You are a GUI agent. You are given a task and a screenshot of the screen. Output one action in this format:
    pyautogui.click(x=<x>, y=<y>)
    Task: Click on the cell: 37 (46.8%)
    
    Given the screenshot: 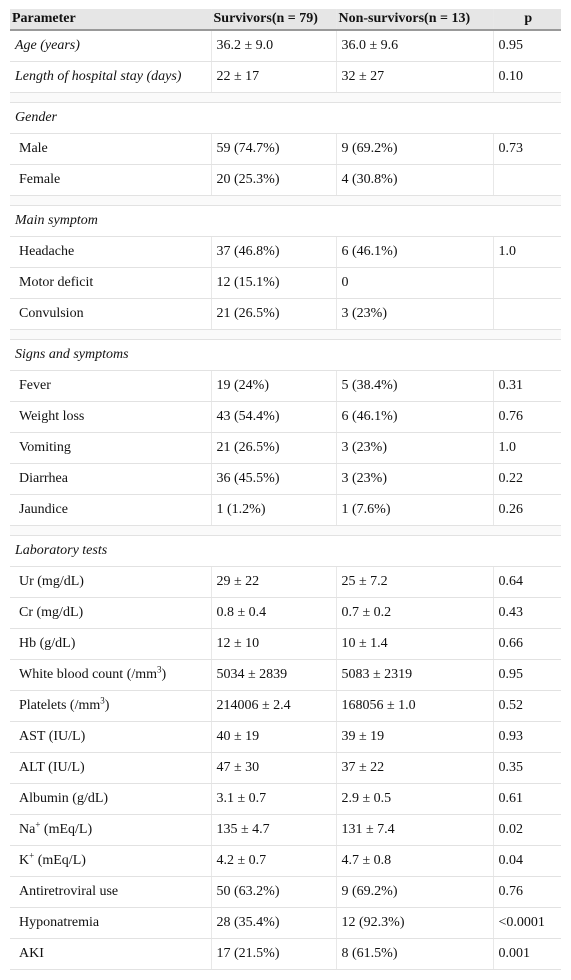 What is the action you would take?
    pyautogui.click(x=273, y=252)
    